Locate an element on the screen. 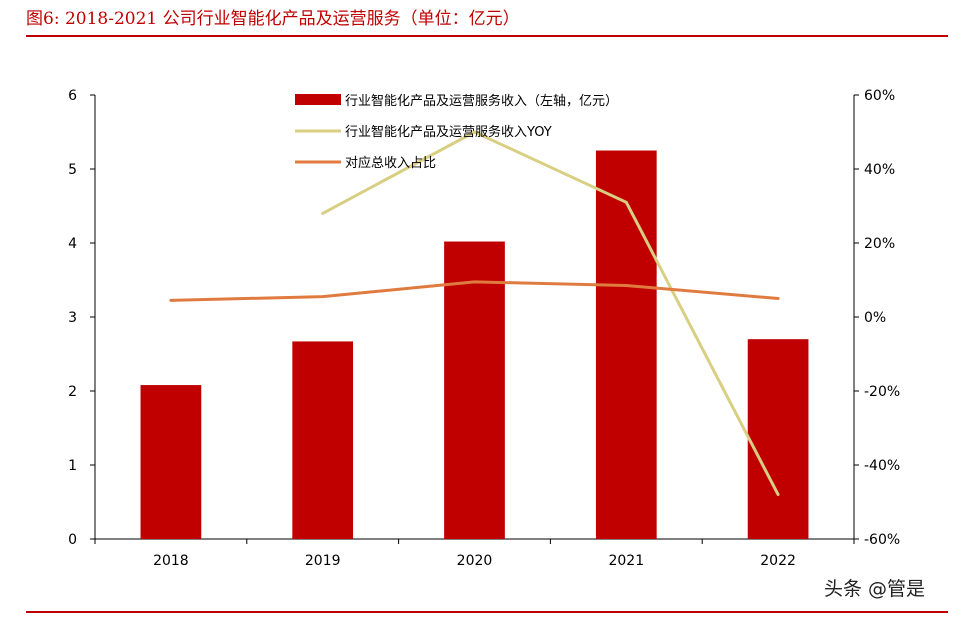  left-tick-label: 5 is located at coordinates (72, 170).